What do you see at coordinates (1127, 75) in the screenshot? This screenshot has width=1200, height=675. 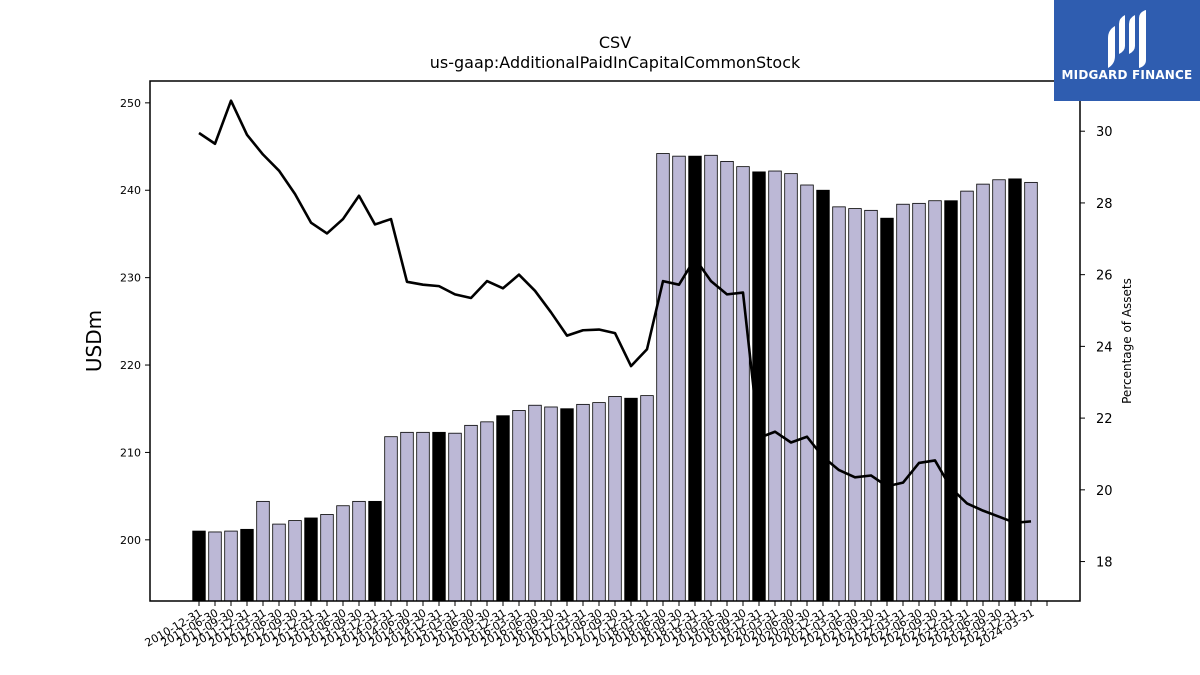 I see `logo-text: MIDGARD FINANCE` at bounding box center [1127, 75].